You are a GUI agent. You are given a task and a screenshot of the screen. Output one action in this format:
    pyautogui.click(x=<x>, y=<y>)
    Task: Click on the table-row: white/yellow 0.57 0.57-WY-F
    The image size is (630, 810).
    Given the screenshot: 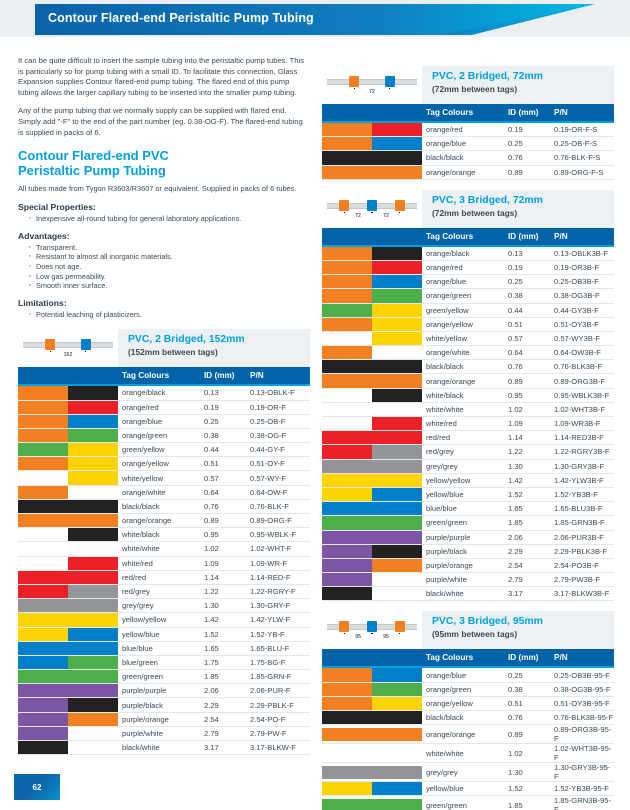 What is the action you would take?
    pyautogui.click(x=164, y=478)
    